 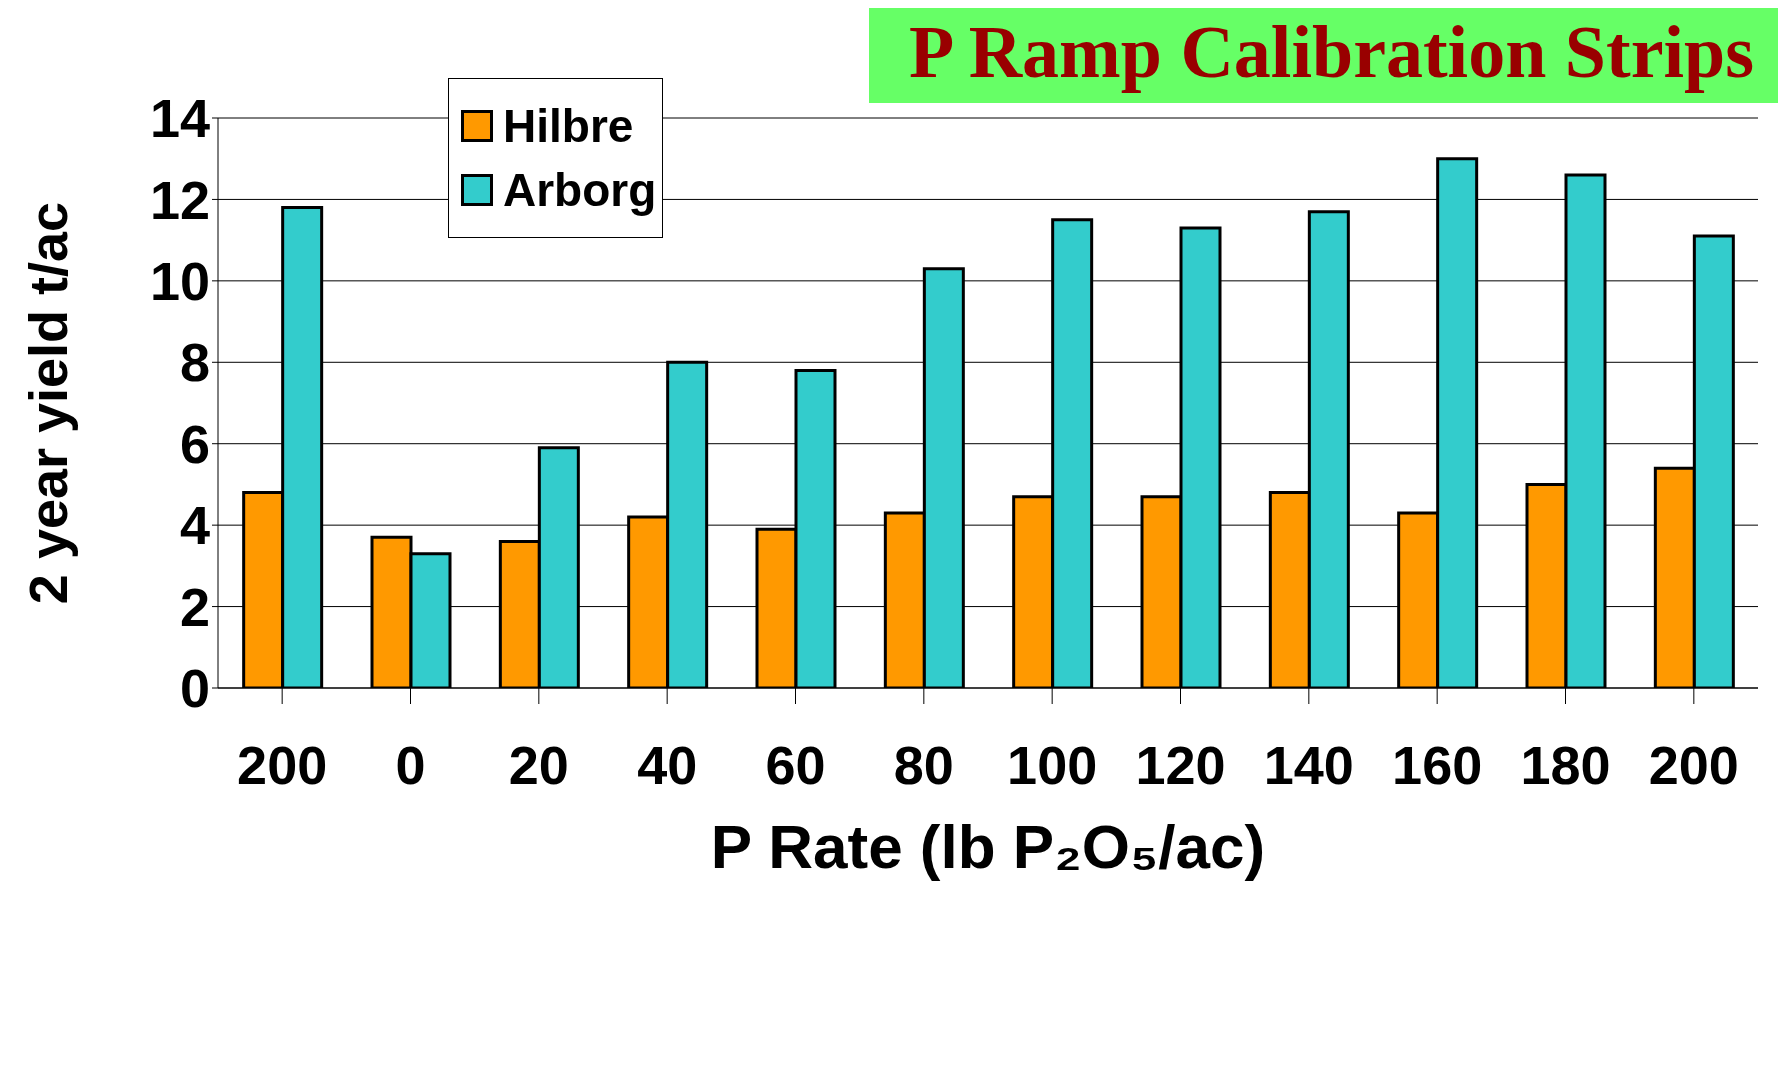 I want to click on x-tick-label: 80, so click(x=923, y=765).